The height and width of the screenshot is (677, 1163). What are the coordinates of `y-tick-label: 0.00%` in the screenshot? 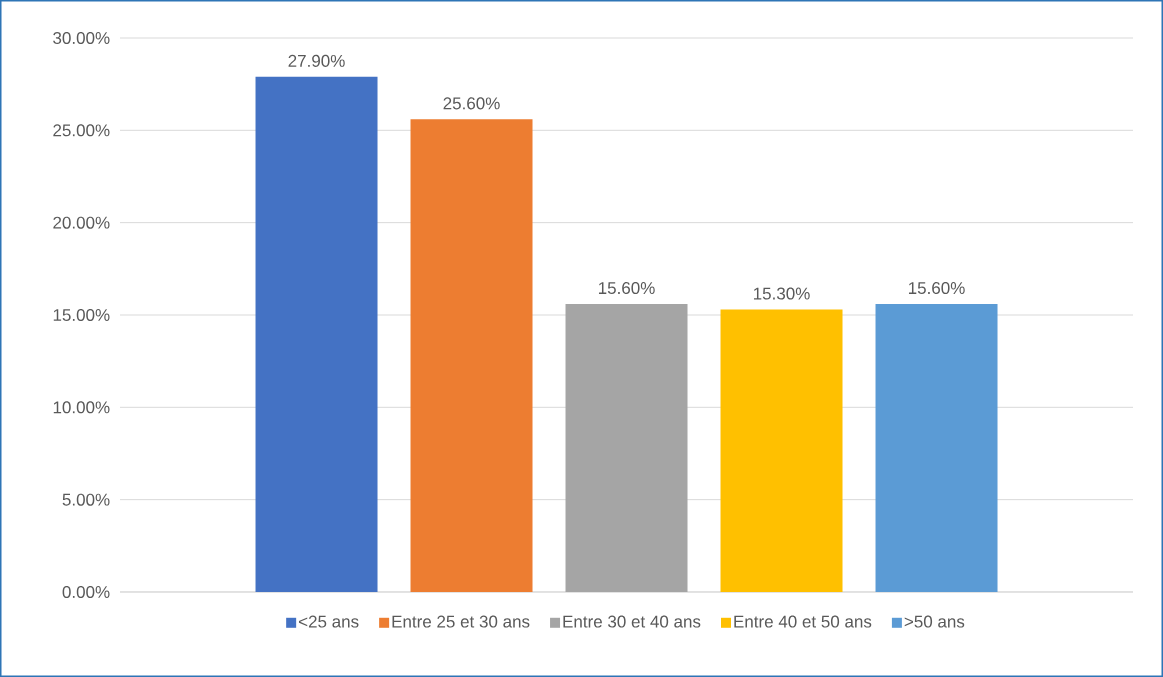 It's located at (86, 592).